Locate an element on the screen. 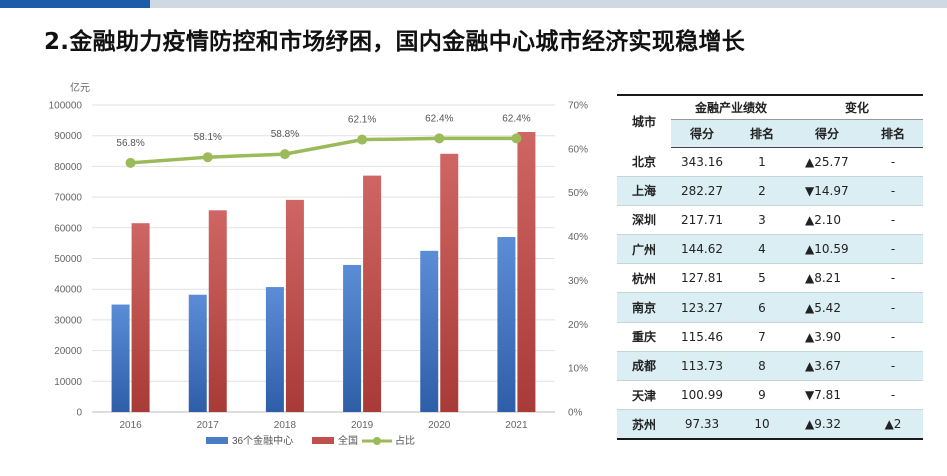  data-label: 58.8% is located at coordinates (285, 134).